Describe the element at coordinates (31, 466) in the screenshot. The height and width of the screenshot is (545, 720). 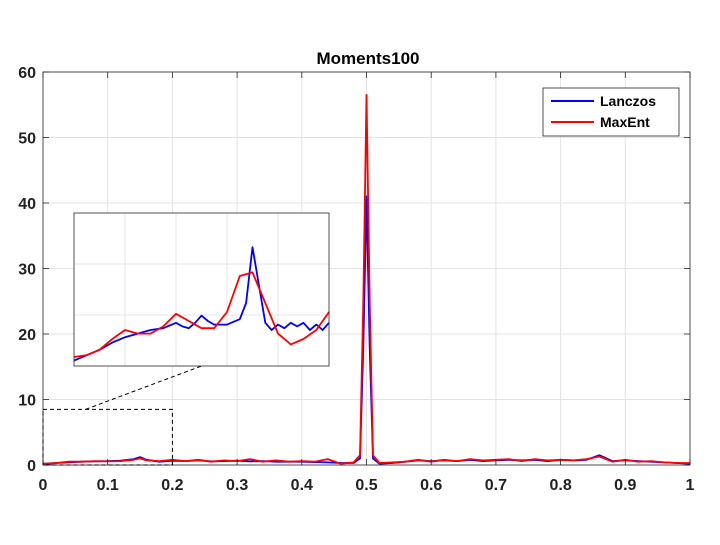
I see `y-tick-label: 0` at that location.